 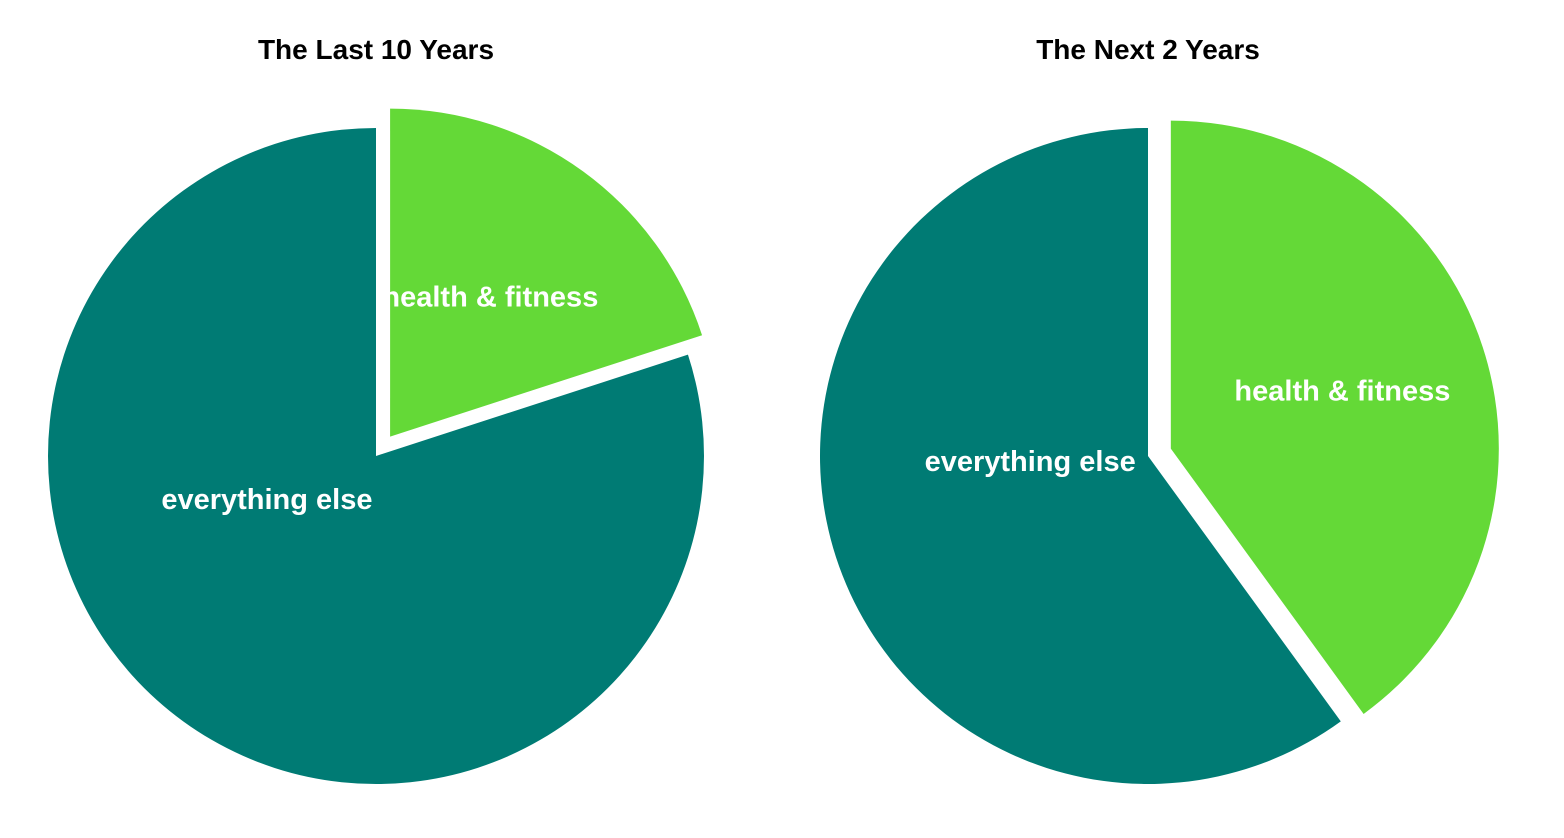 I want to click on chart-title: The Next 2 Years, so click(x=1148, y=49).